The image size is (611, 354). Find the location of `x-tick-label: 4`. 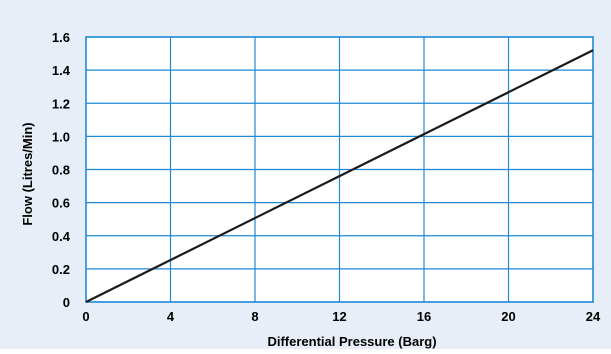

x-tick-label: 4 is located at coordinates (171, 316).